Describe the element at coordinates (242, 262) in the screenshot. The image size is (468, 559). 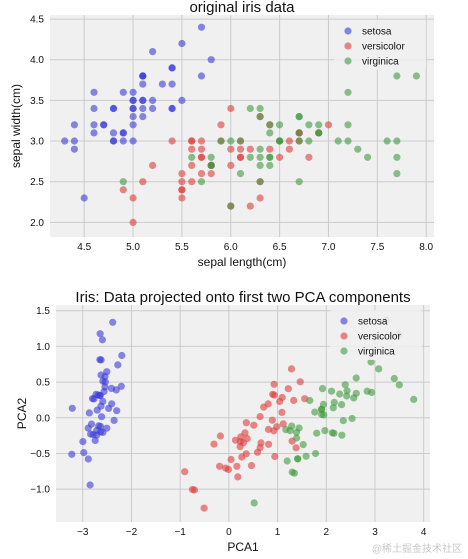
I see `x-axis-label: sepal length(cm)` at that location.